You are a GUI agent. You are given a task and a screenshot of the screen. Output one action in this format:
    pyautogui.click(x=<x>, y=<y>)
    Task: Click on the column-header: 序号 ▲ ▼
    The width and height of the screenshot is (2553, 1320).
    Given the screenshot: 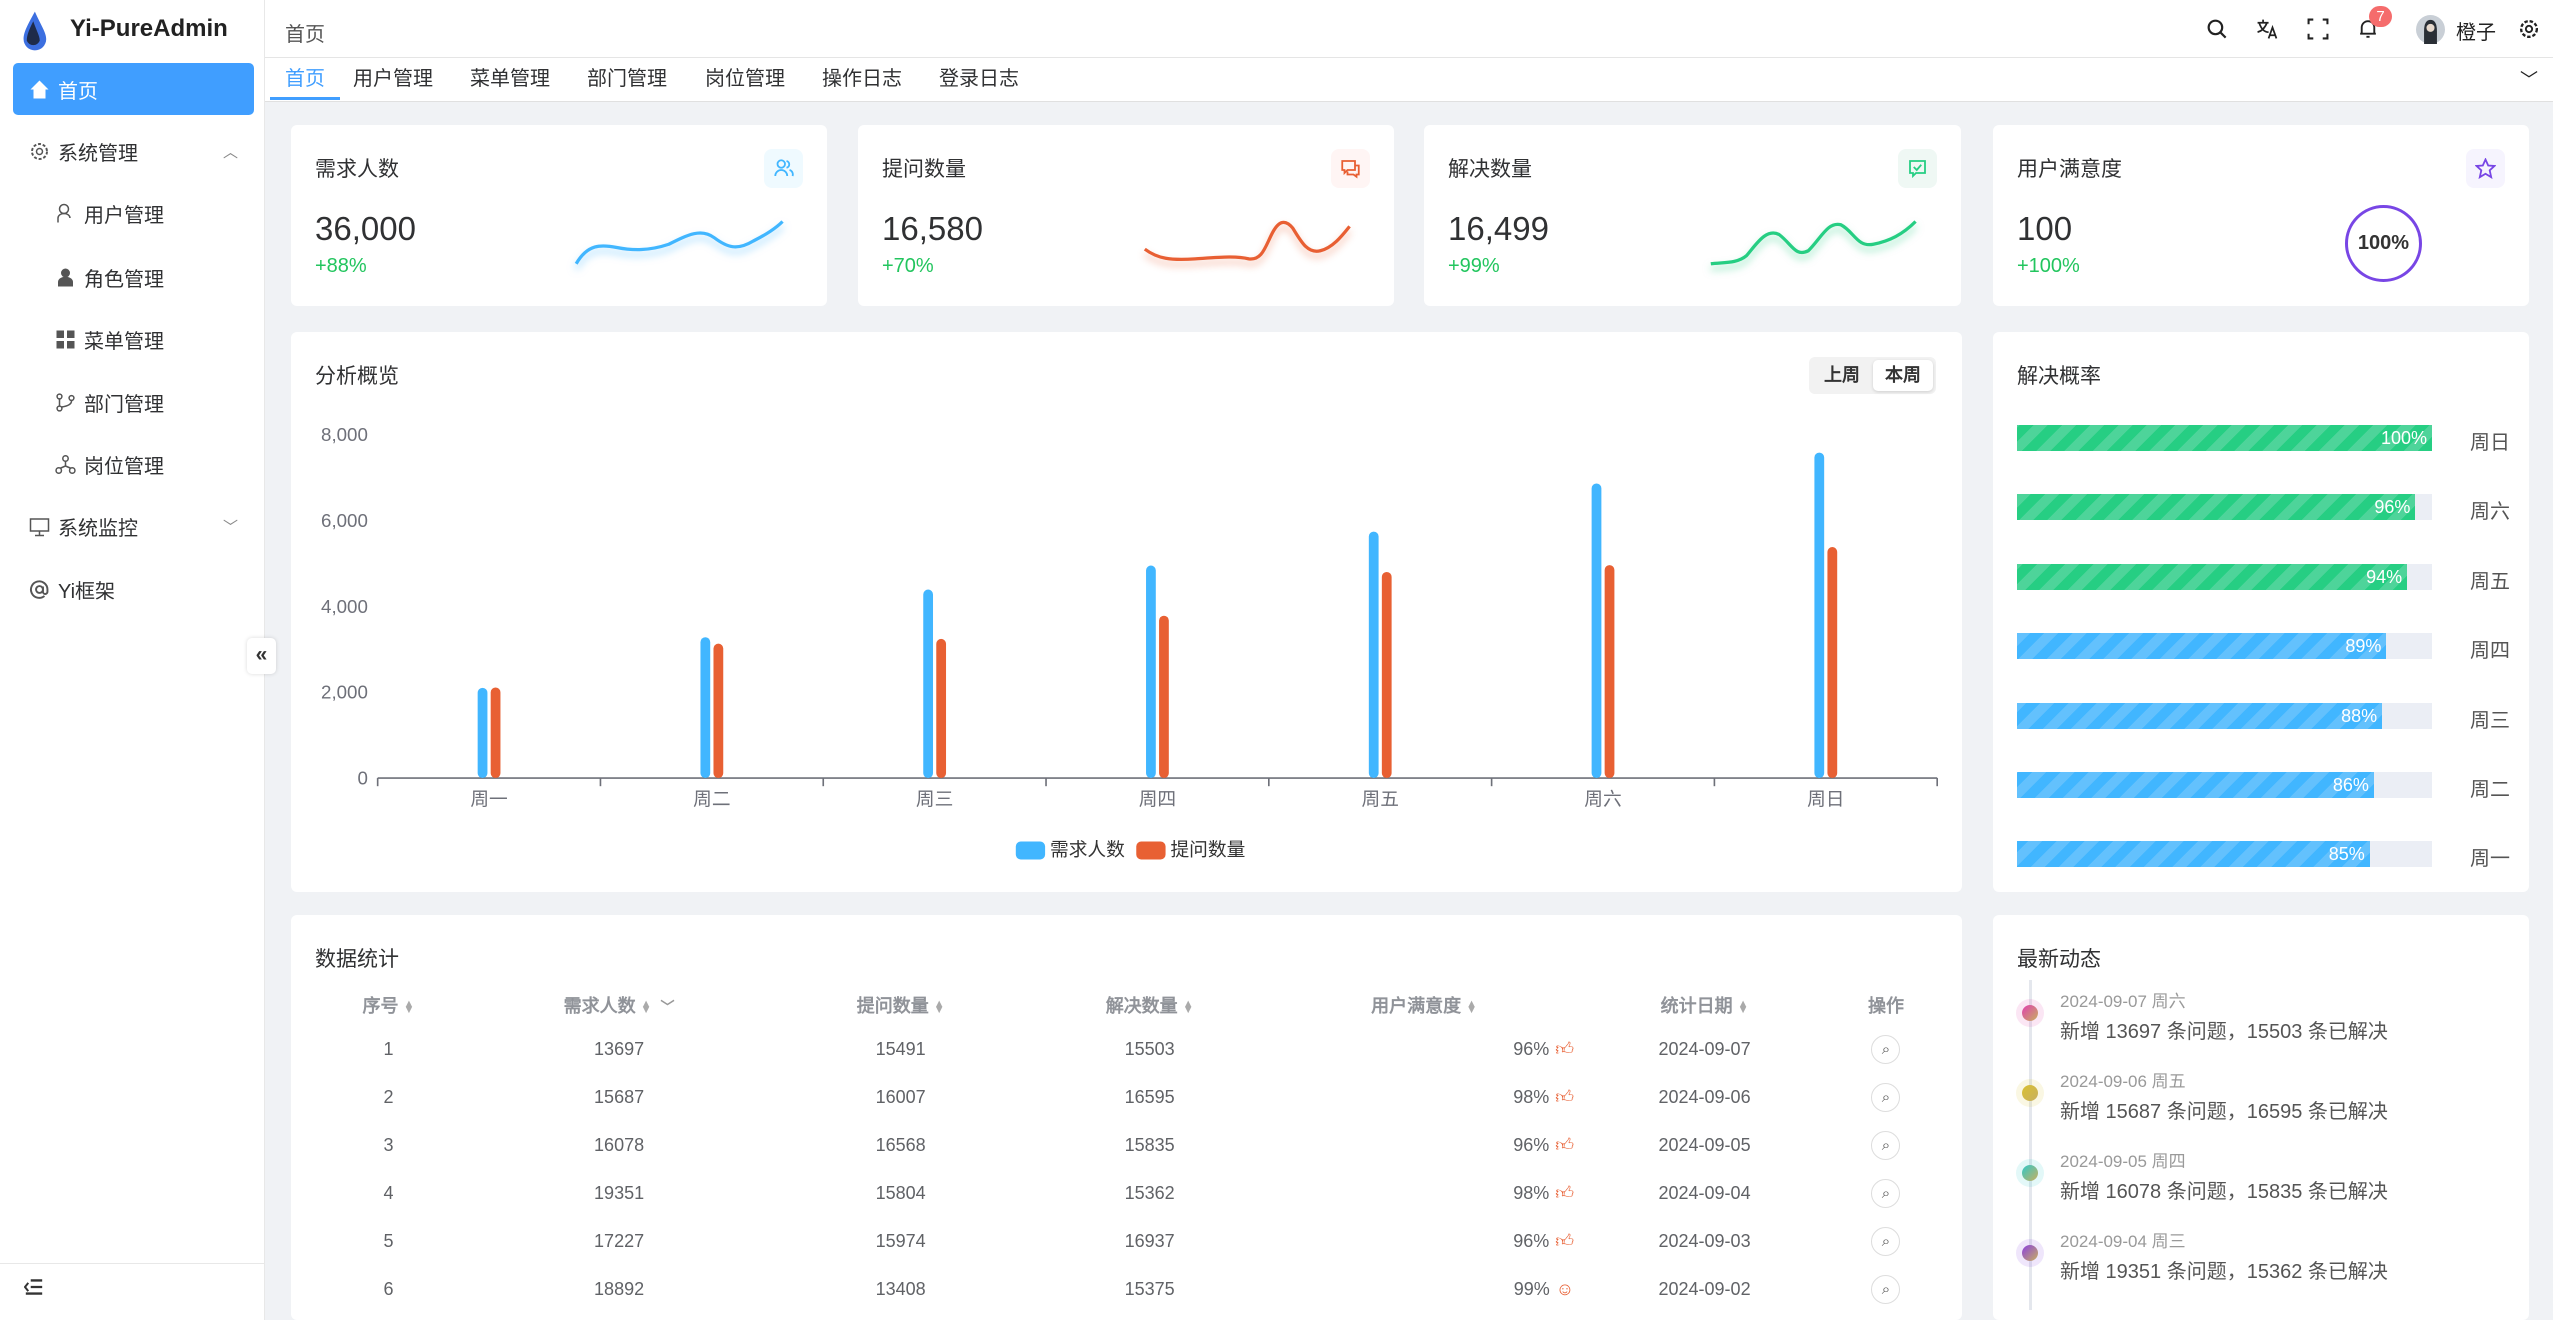 What is the action you would take?
    pyautogui.click(x=388, y=1005)
    